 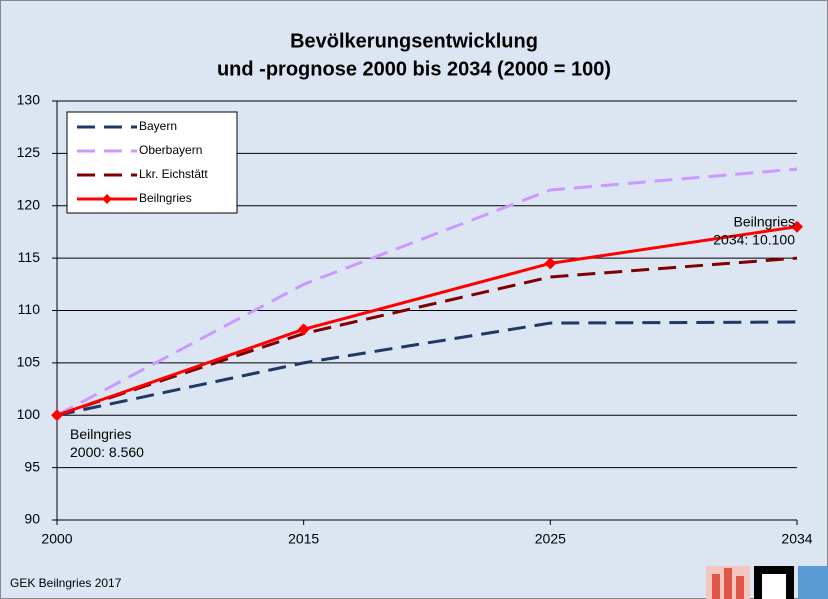 What do you see at coordinates (796, 539) in the screenshot?
I see `x-tick-label: 2034` at bounding box center [796, 539].